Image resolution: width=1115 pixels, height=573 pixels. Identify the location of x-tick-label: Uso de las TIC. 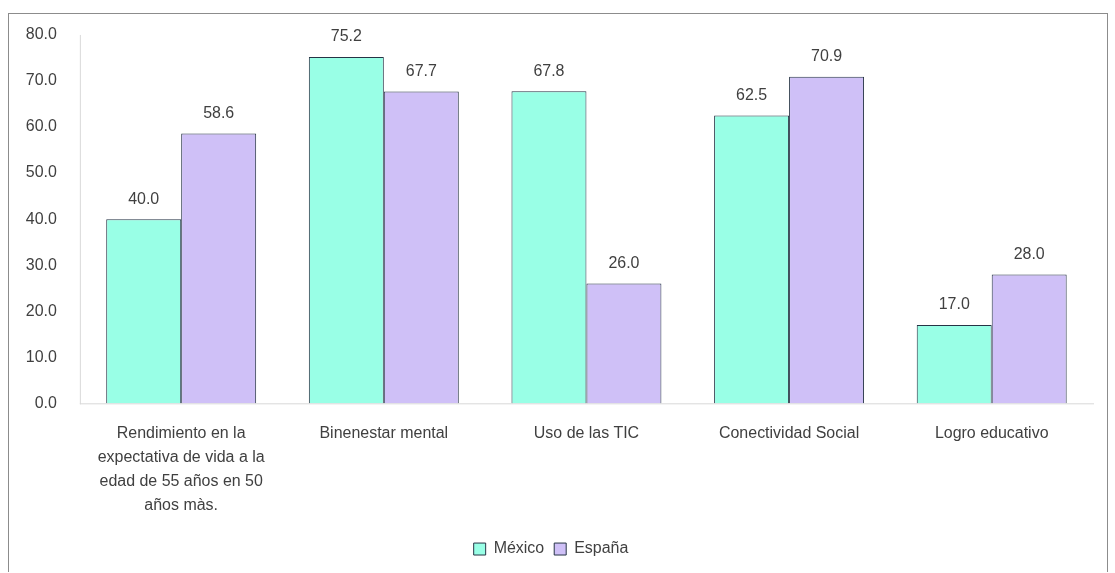
(586, 432).